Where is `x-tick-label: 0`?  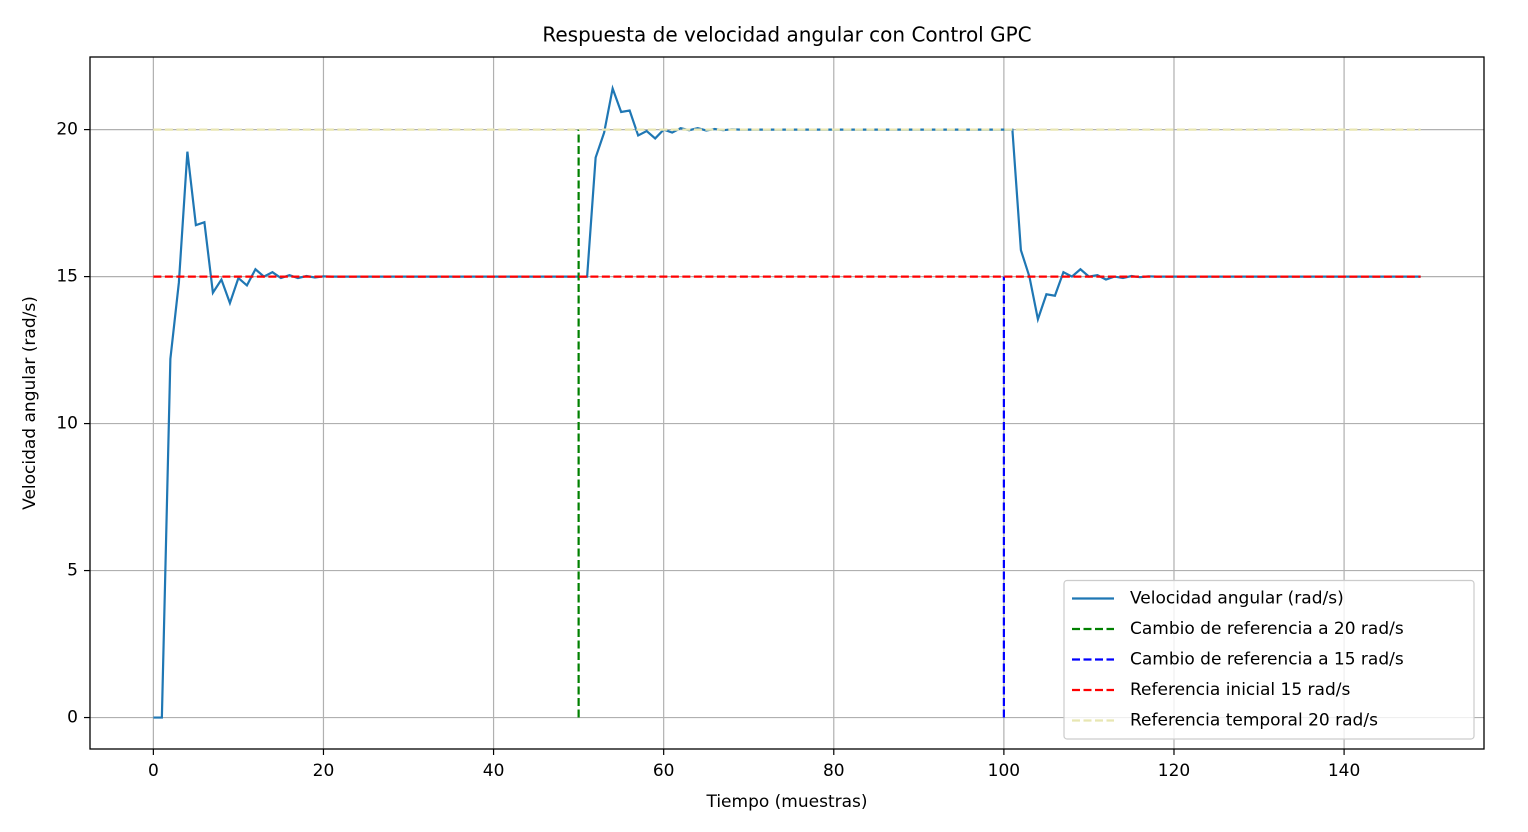 x-tick-label: 0 is located at coordinates (153, 771).